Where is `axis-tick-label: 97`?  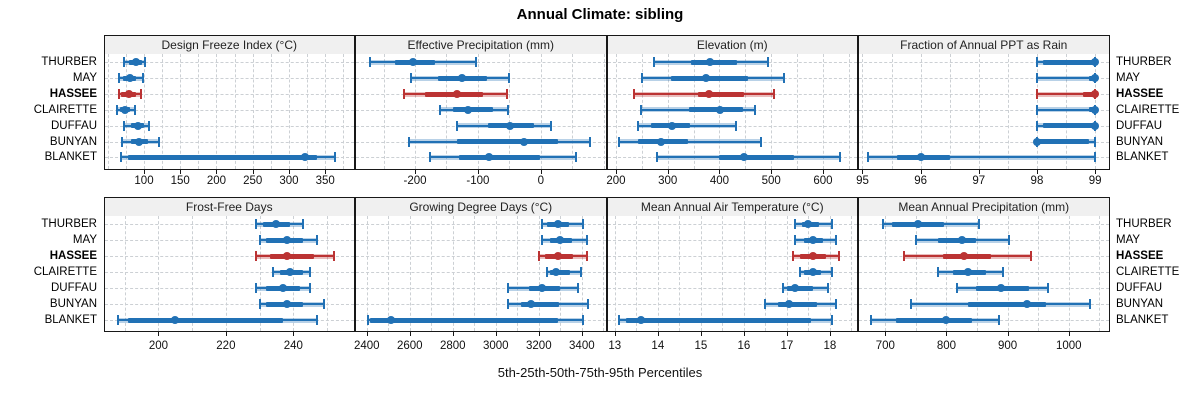
axis-tick-label: 97 is located at coordinates (979, 181).